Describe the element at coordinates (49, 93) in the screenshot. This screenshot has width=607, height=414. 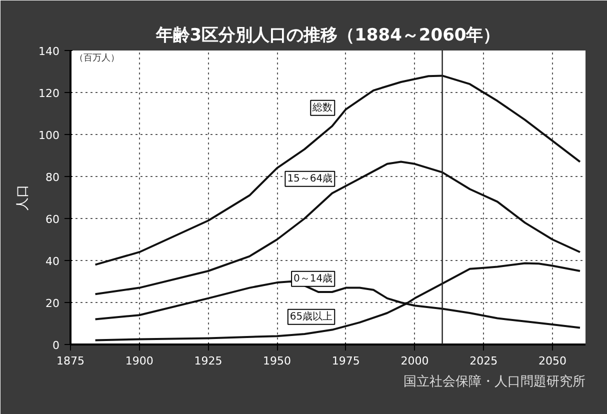
I see `y-tick-label: 120` at that location.